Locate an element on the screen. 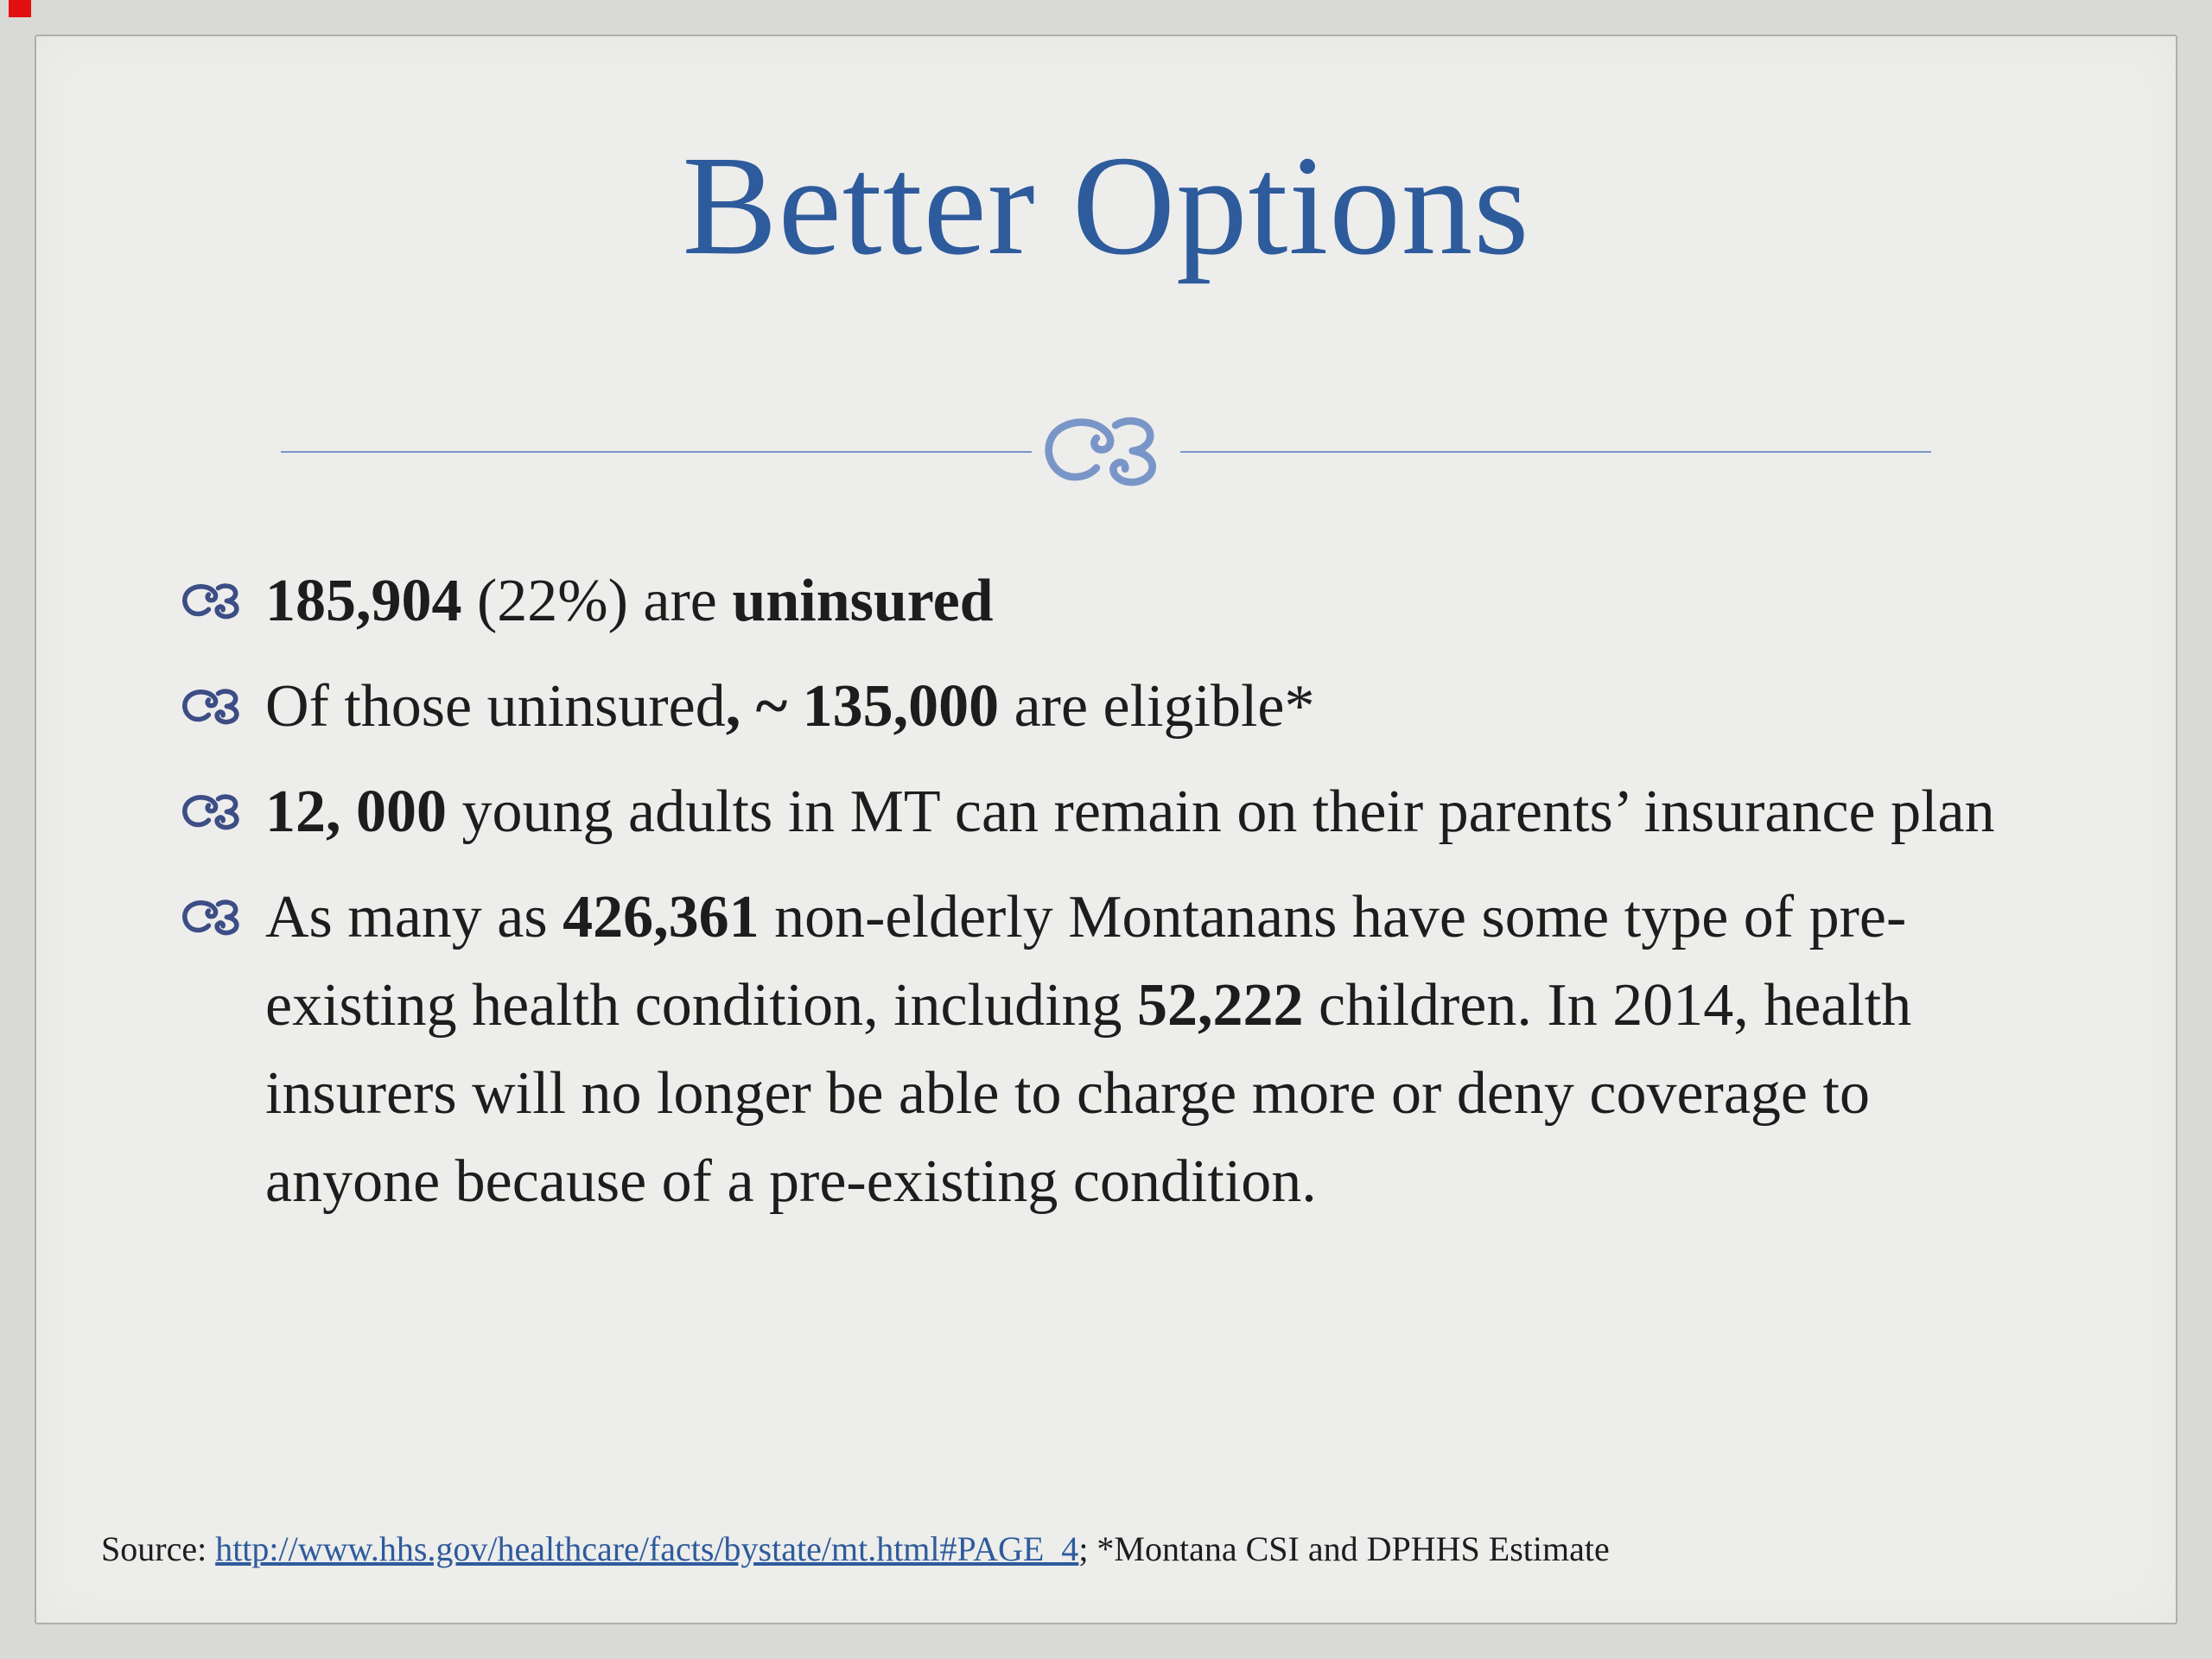  source-prefix: Source: is located at coordinates (158, 1548).